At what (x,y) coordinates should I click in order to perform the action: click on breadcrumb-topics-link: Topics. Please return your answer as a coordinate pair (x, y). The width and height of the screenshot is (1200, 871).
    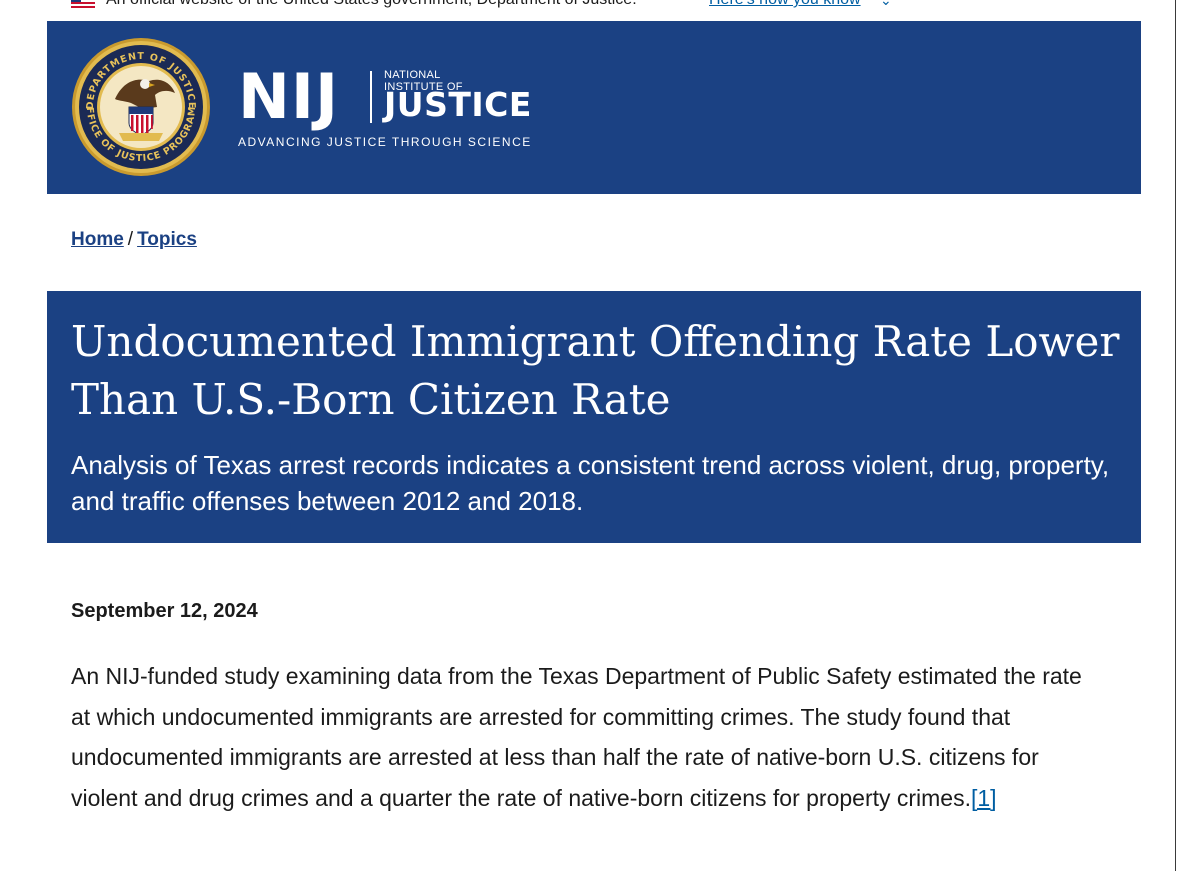
    Looking at the image, I should click on (167, 239).